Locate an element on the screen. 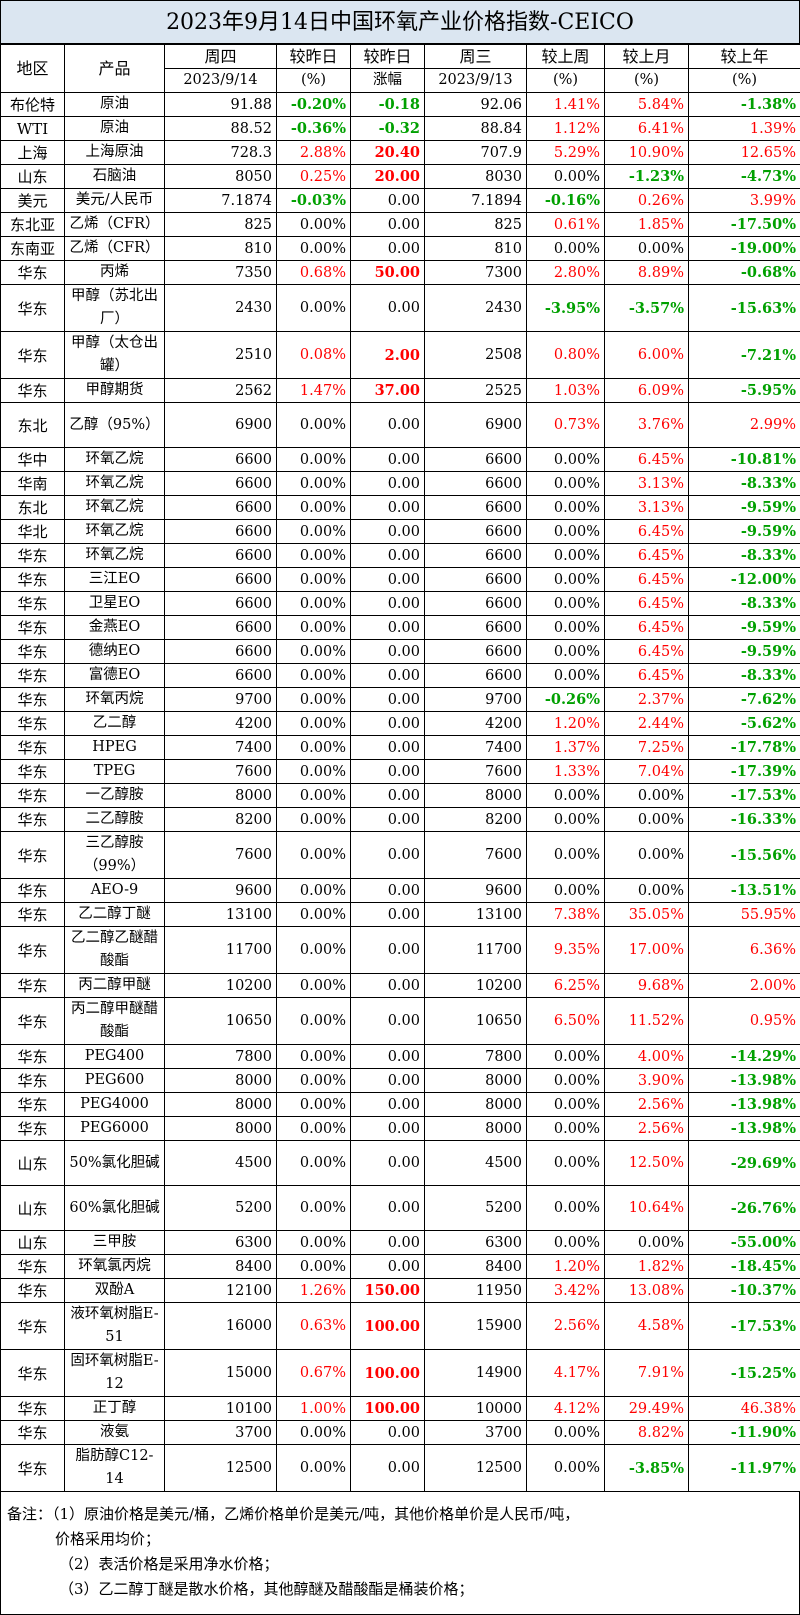 This screenshot has width=800, height=1615. wednesday-price-cell: 11700 is located at coordinates (476, 950).